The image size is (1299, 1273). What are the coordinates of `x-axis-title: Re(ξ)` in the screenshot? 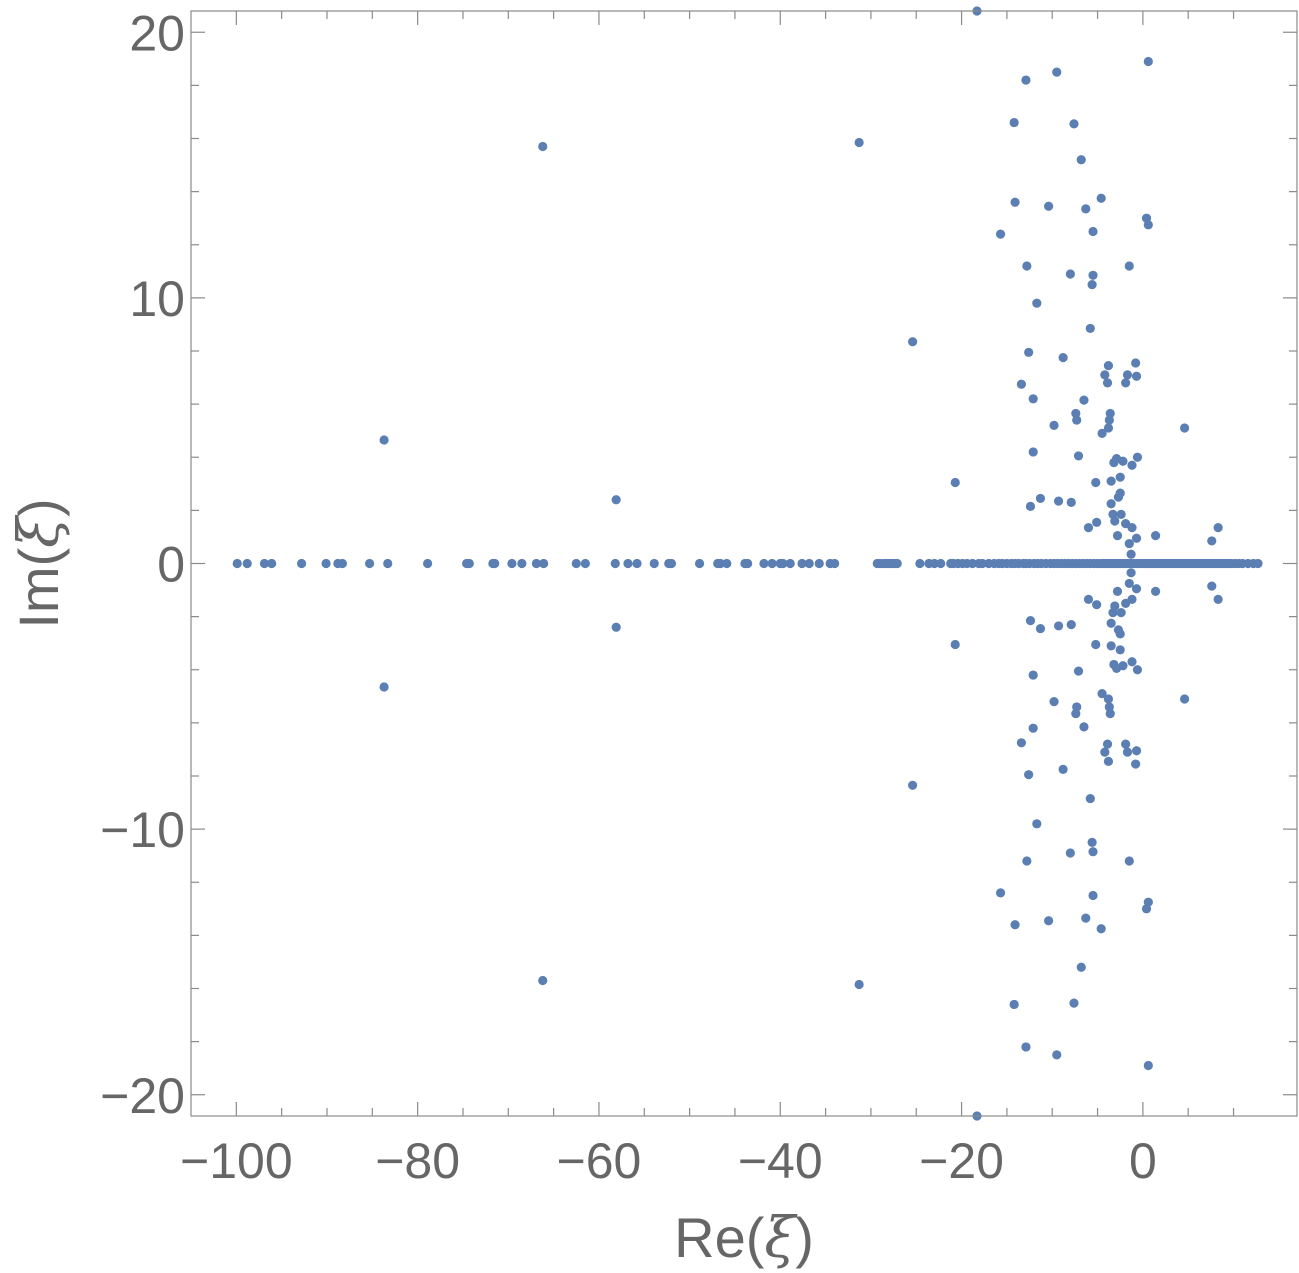 It's located at (744, 1238).